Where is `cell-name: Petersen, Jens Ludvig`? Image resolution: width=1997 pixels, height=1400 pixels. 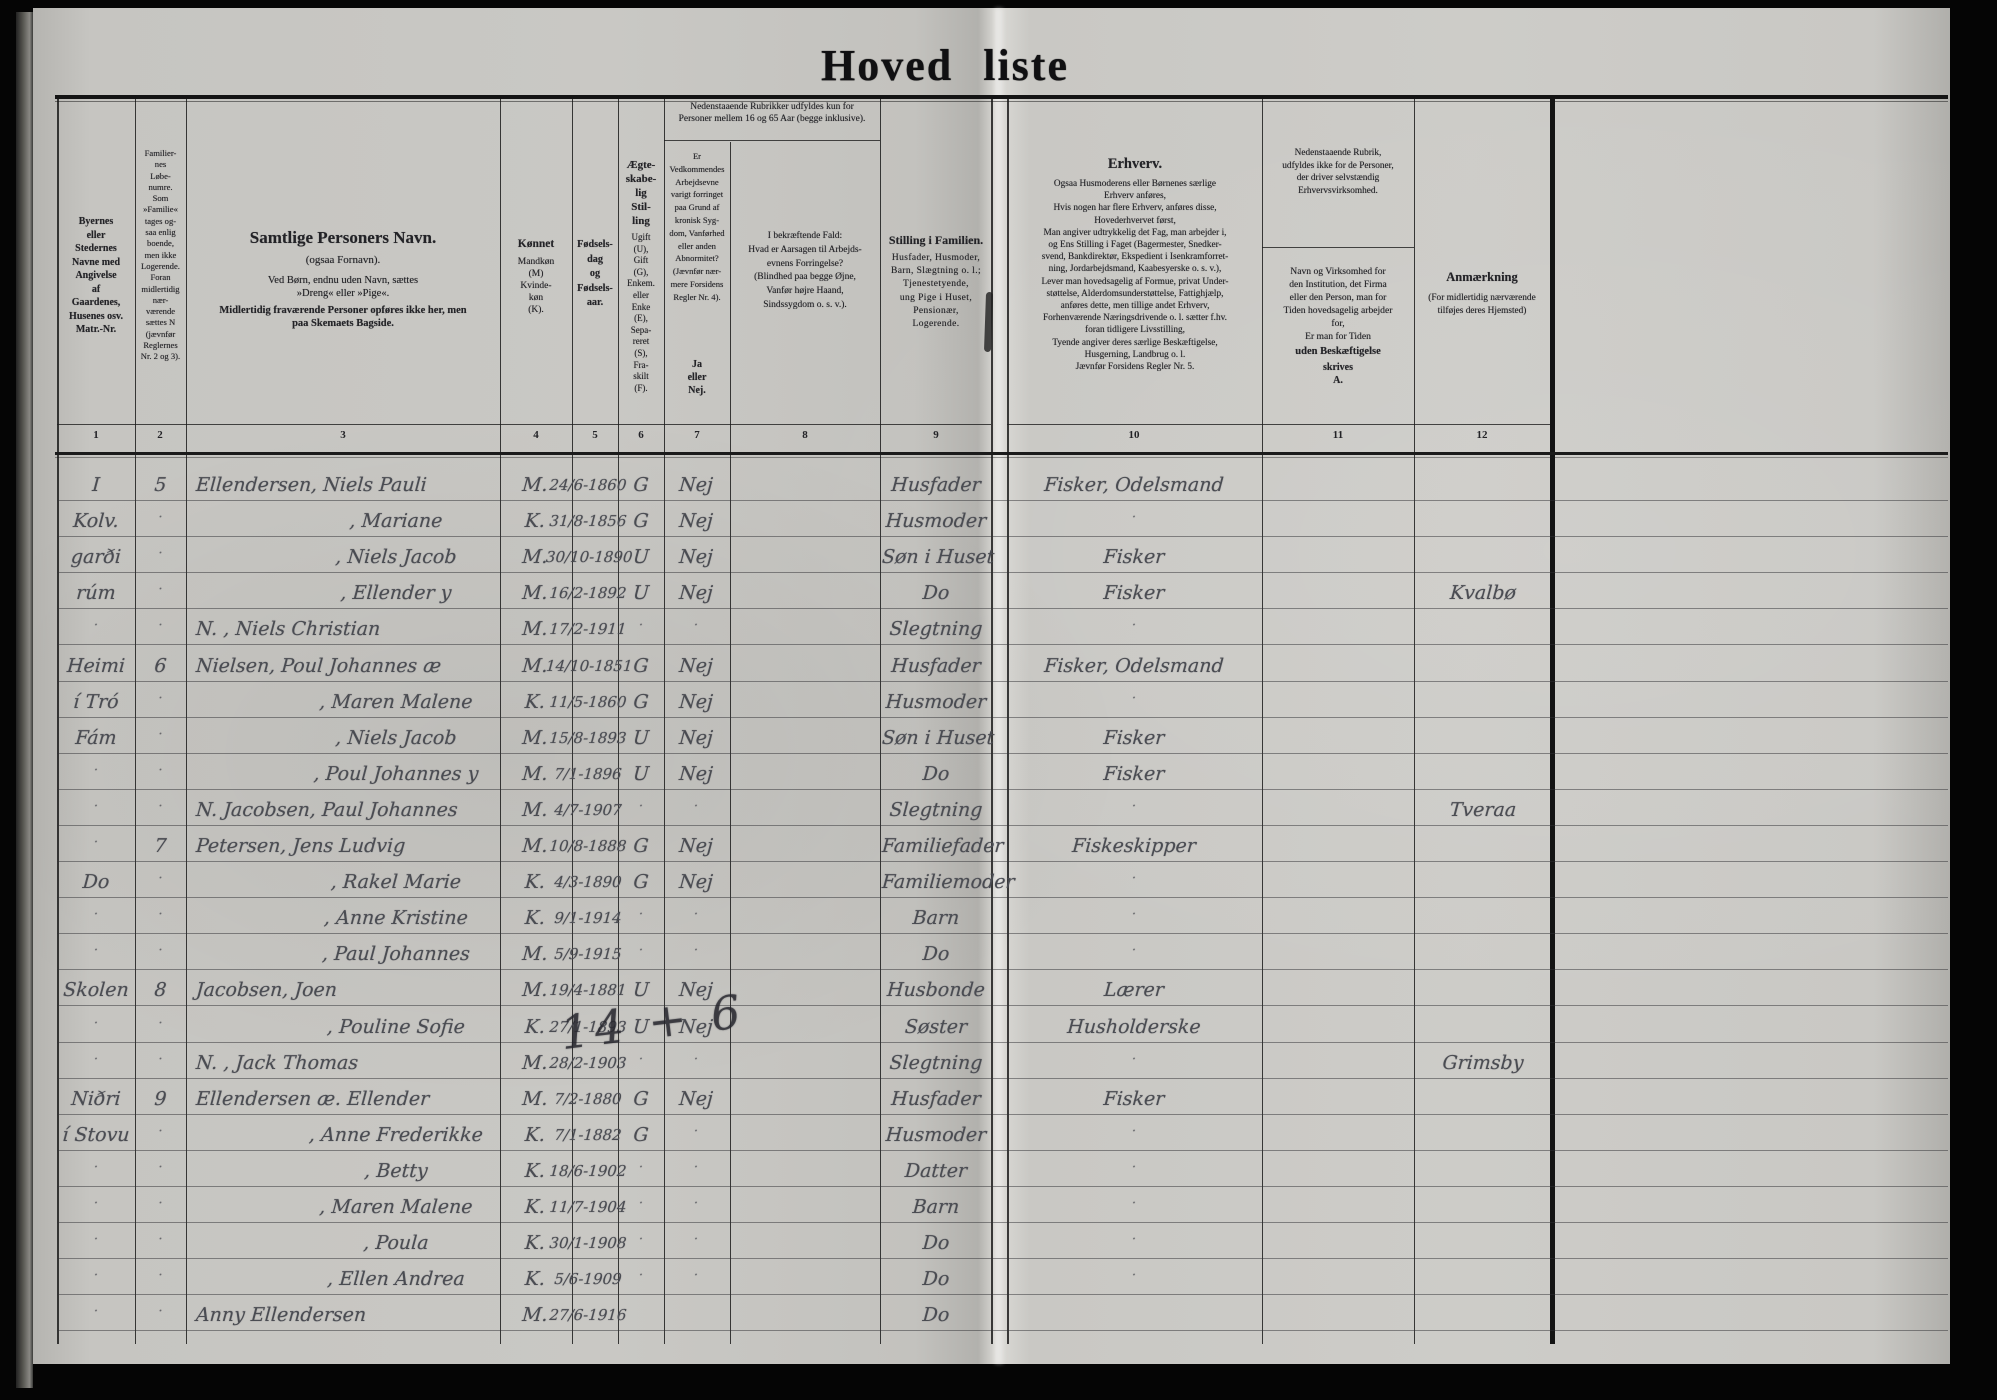
cell-name: Petersen, Jens Ludvig is located at coordinates (301, 846).